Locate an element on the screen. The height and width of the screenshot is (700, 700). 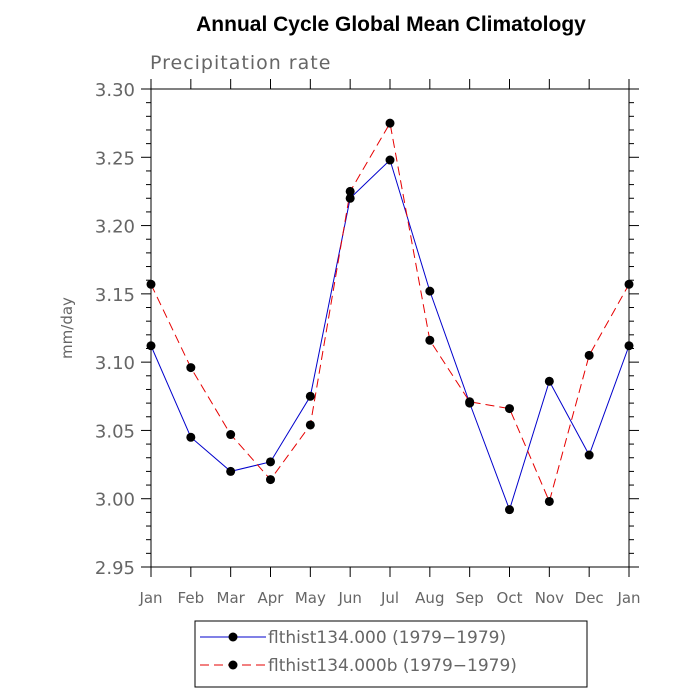
y-tick-label: 3.10 is located at coordinates (115, 363).